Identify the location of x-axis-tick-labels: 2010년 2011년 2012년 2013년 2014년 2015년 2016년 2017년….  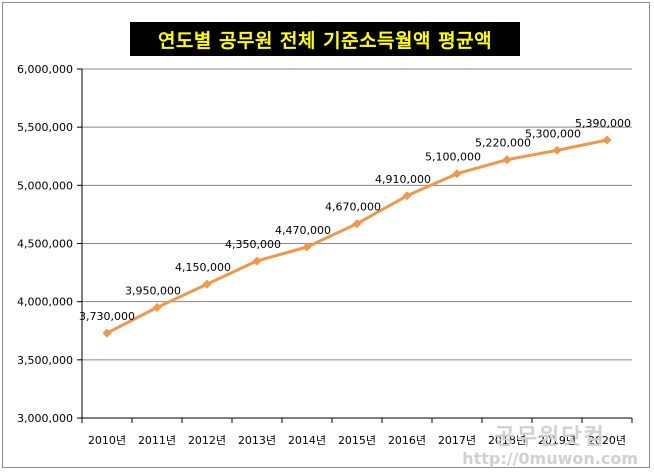
(357, 440).